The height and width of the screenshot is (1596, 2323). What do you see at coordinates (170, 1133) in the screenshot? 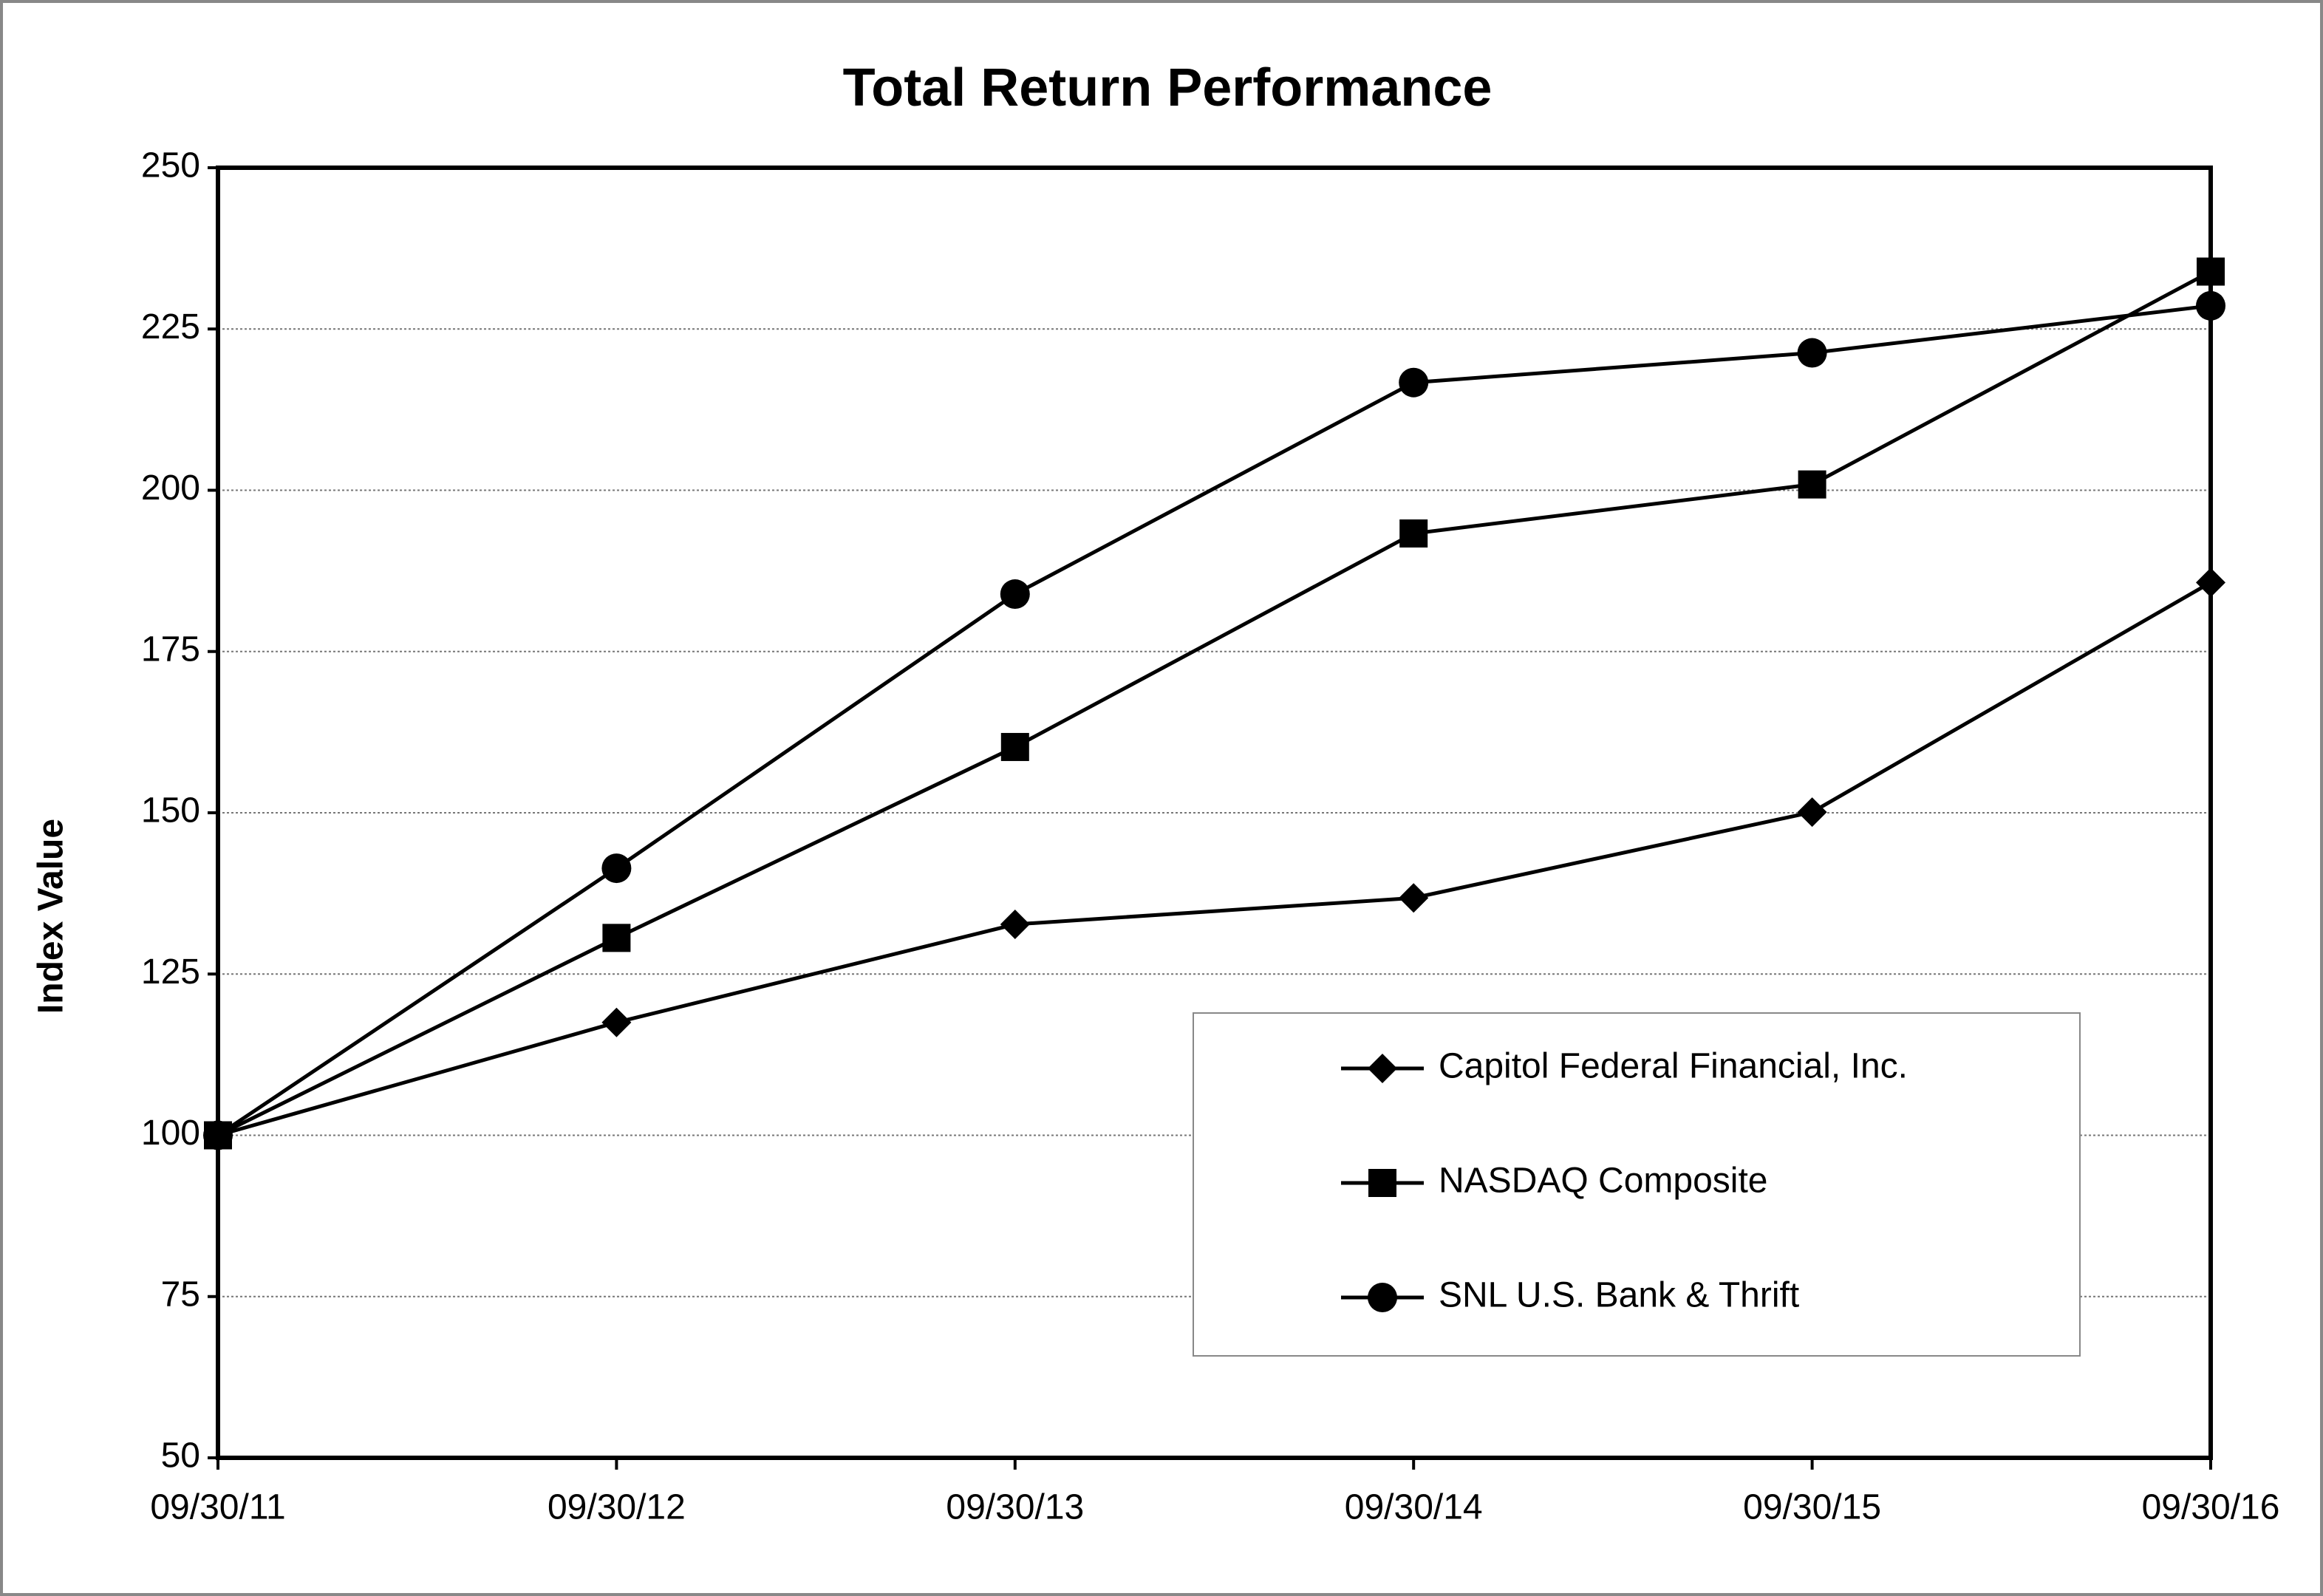
I see `y-tick-label: 100` at bounding box center [170, 1133].